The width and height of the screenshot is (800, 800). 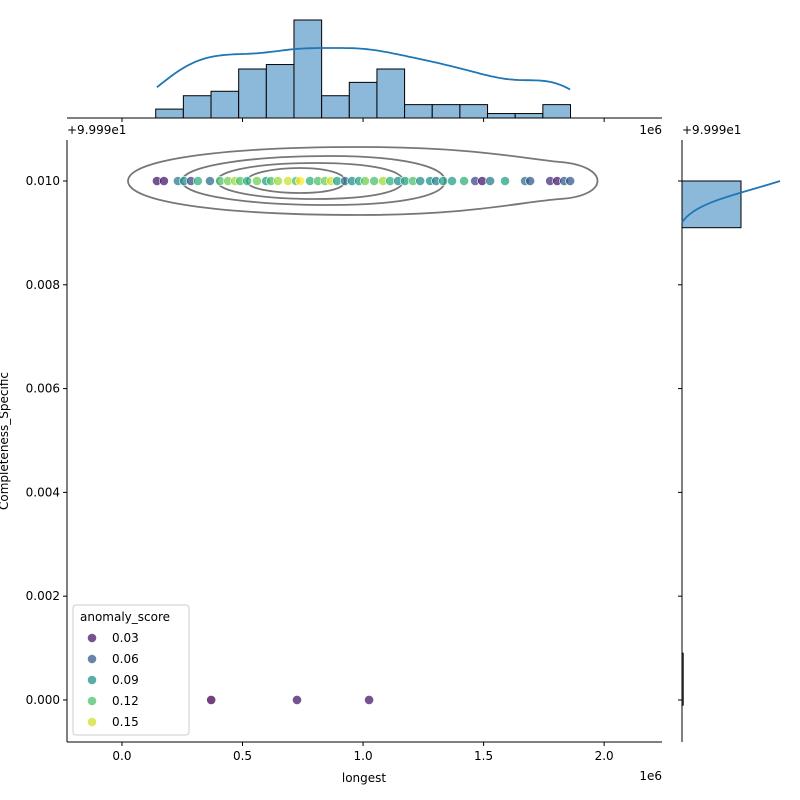 I want to click on contour-outer, so click(x=363, y=181).